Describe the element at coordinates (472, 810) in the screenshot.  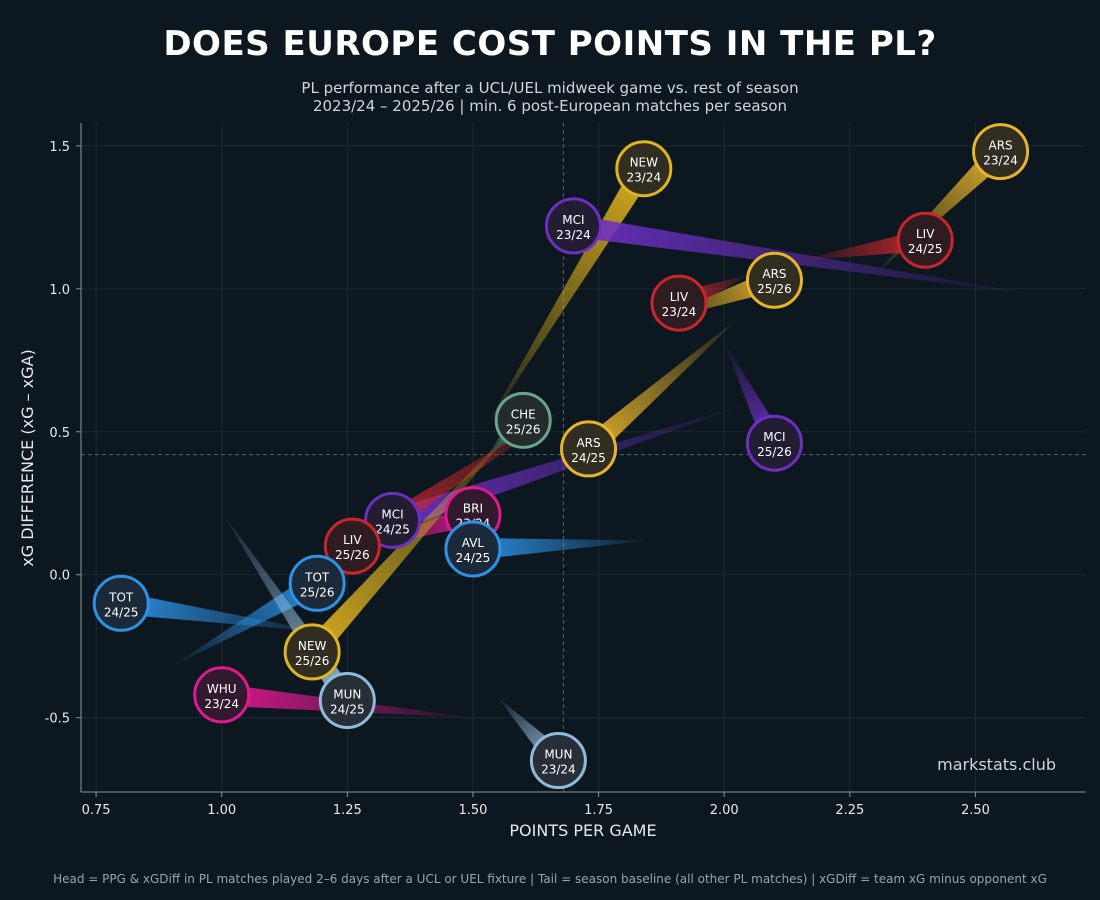
I see `x-tick-label: 1.50` at that location.